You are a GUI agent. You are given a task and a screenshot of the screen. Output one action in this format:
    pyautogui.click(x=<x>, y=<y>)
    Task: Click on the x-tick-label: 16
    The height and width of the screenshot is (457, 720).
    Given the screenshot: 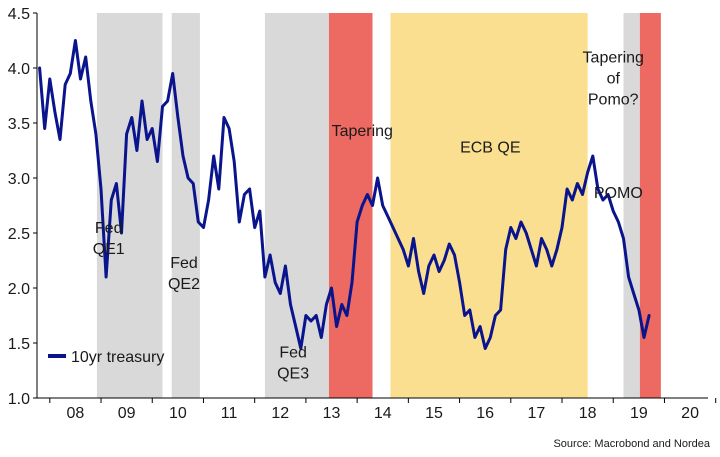 What is the action you would take?
    pyautogui.click(x=485, y=413)
    